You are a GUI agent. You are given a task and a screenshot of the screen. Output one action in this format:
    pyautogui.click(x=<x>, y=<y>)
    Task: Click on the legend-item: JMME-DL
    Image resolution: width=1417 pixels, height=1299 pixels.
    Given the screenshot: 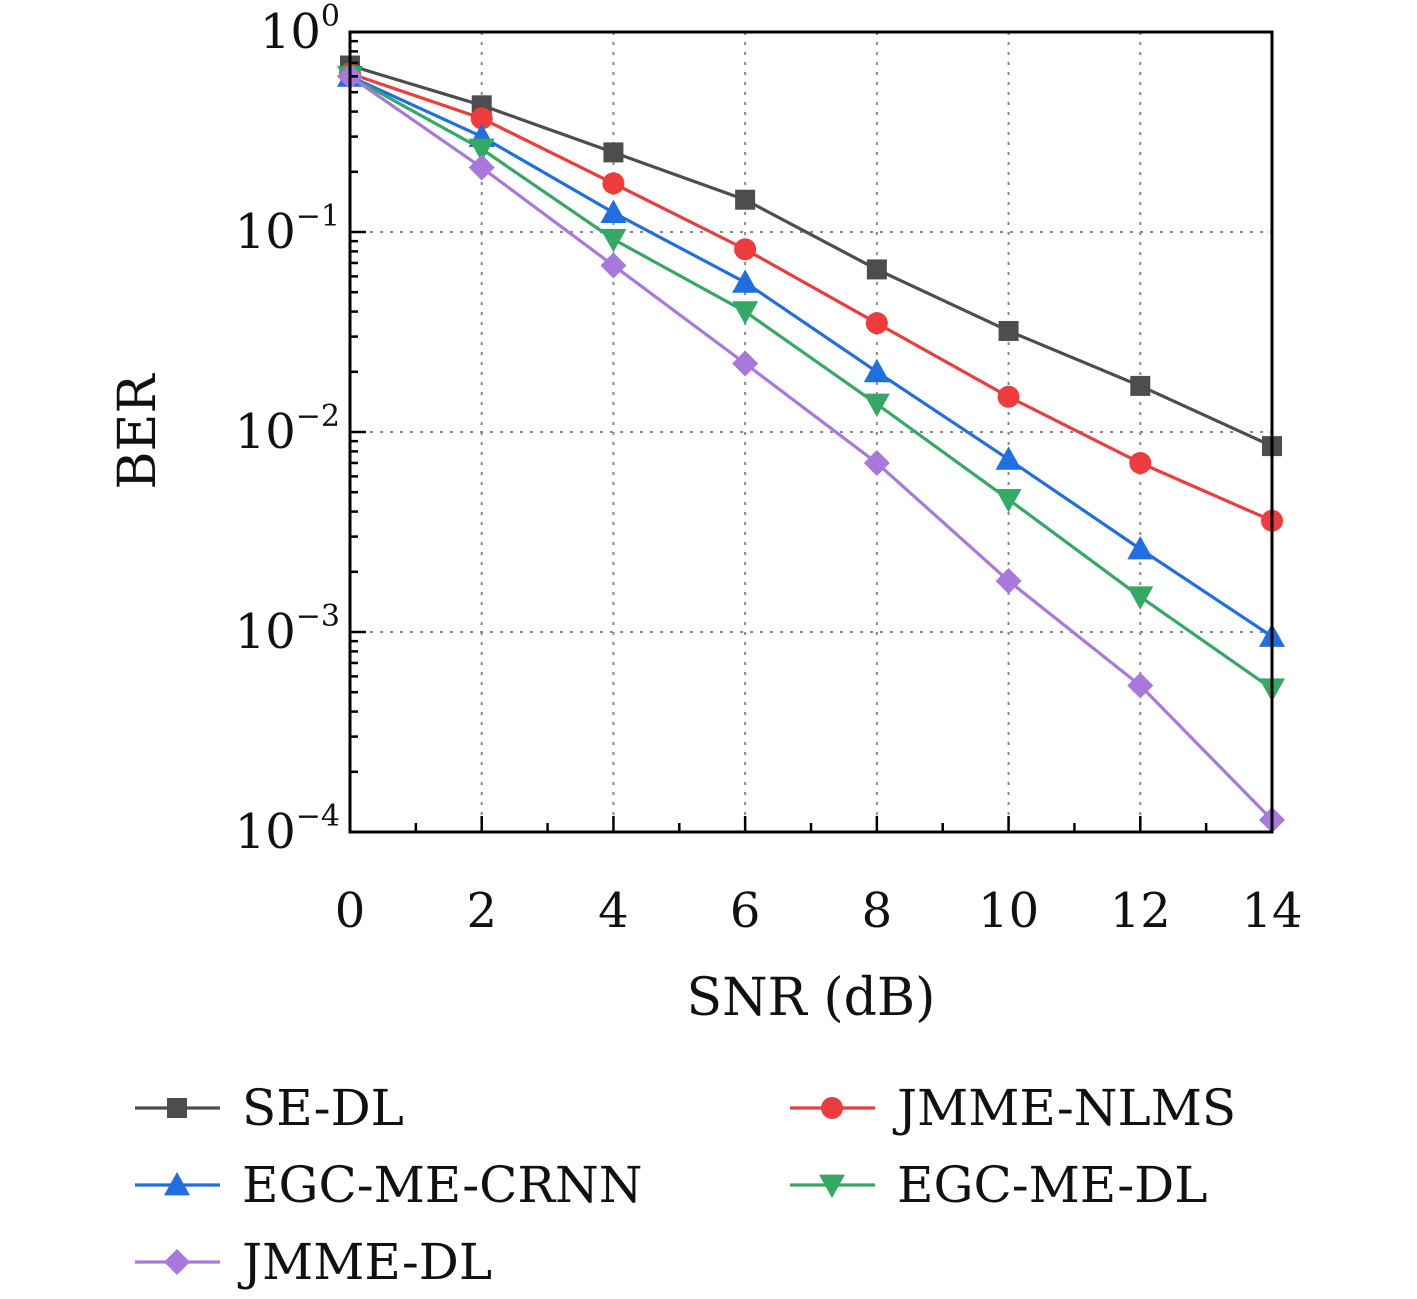 What is the action you would take?
    pyautogui.click(x=313, y=1262)
    